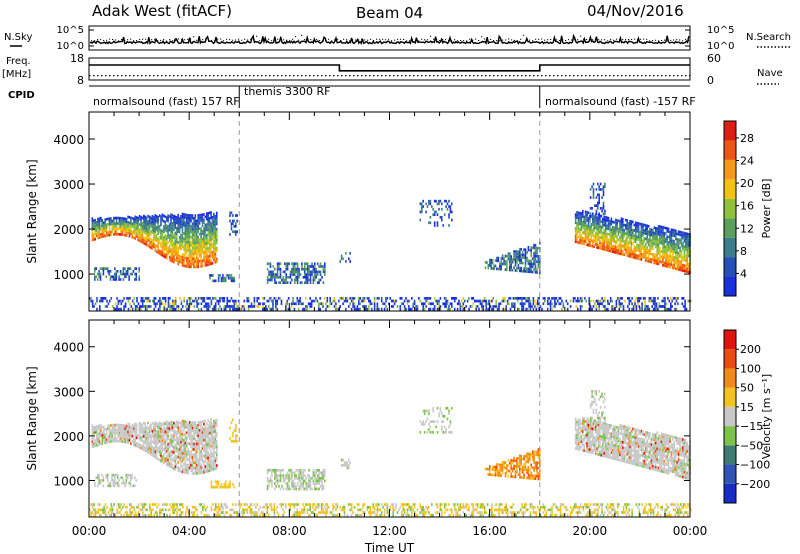 The image size is (800, 554). I want to click on cpid-segment-1: normalsound (fast) 157 RF, so click(166, 101).